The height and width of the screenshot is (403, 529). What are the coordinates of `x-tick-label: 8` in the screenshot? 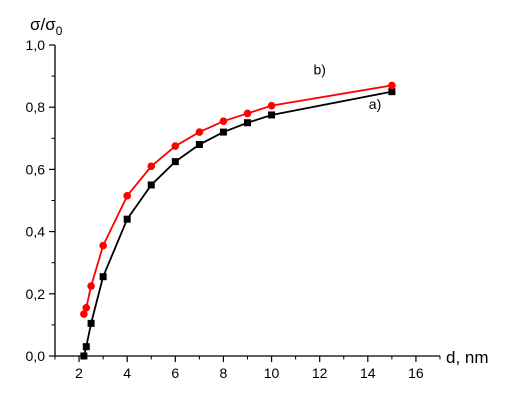 It's located at (224, 373).